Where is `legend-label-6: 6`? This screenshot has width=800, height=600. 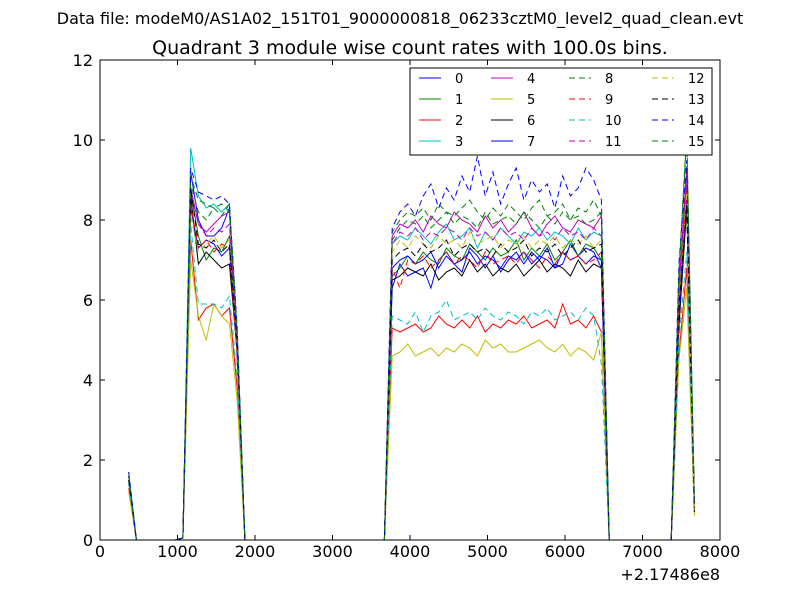 legend-label-6: 6 is located at coordinates (531, 121).